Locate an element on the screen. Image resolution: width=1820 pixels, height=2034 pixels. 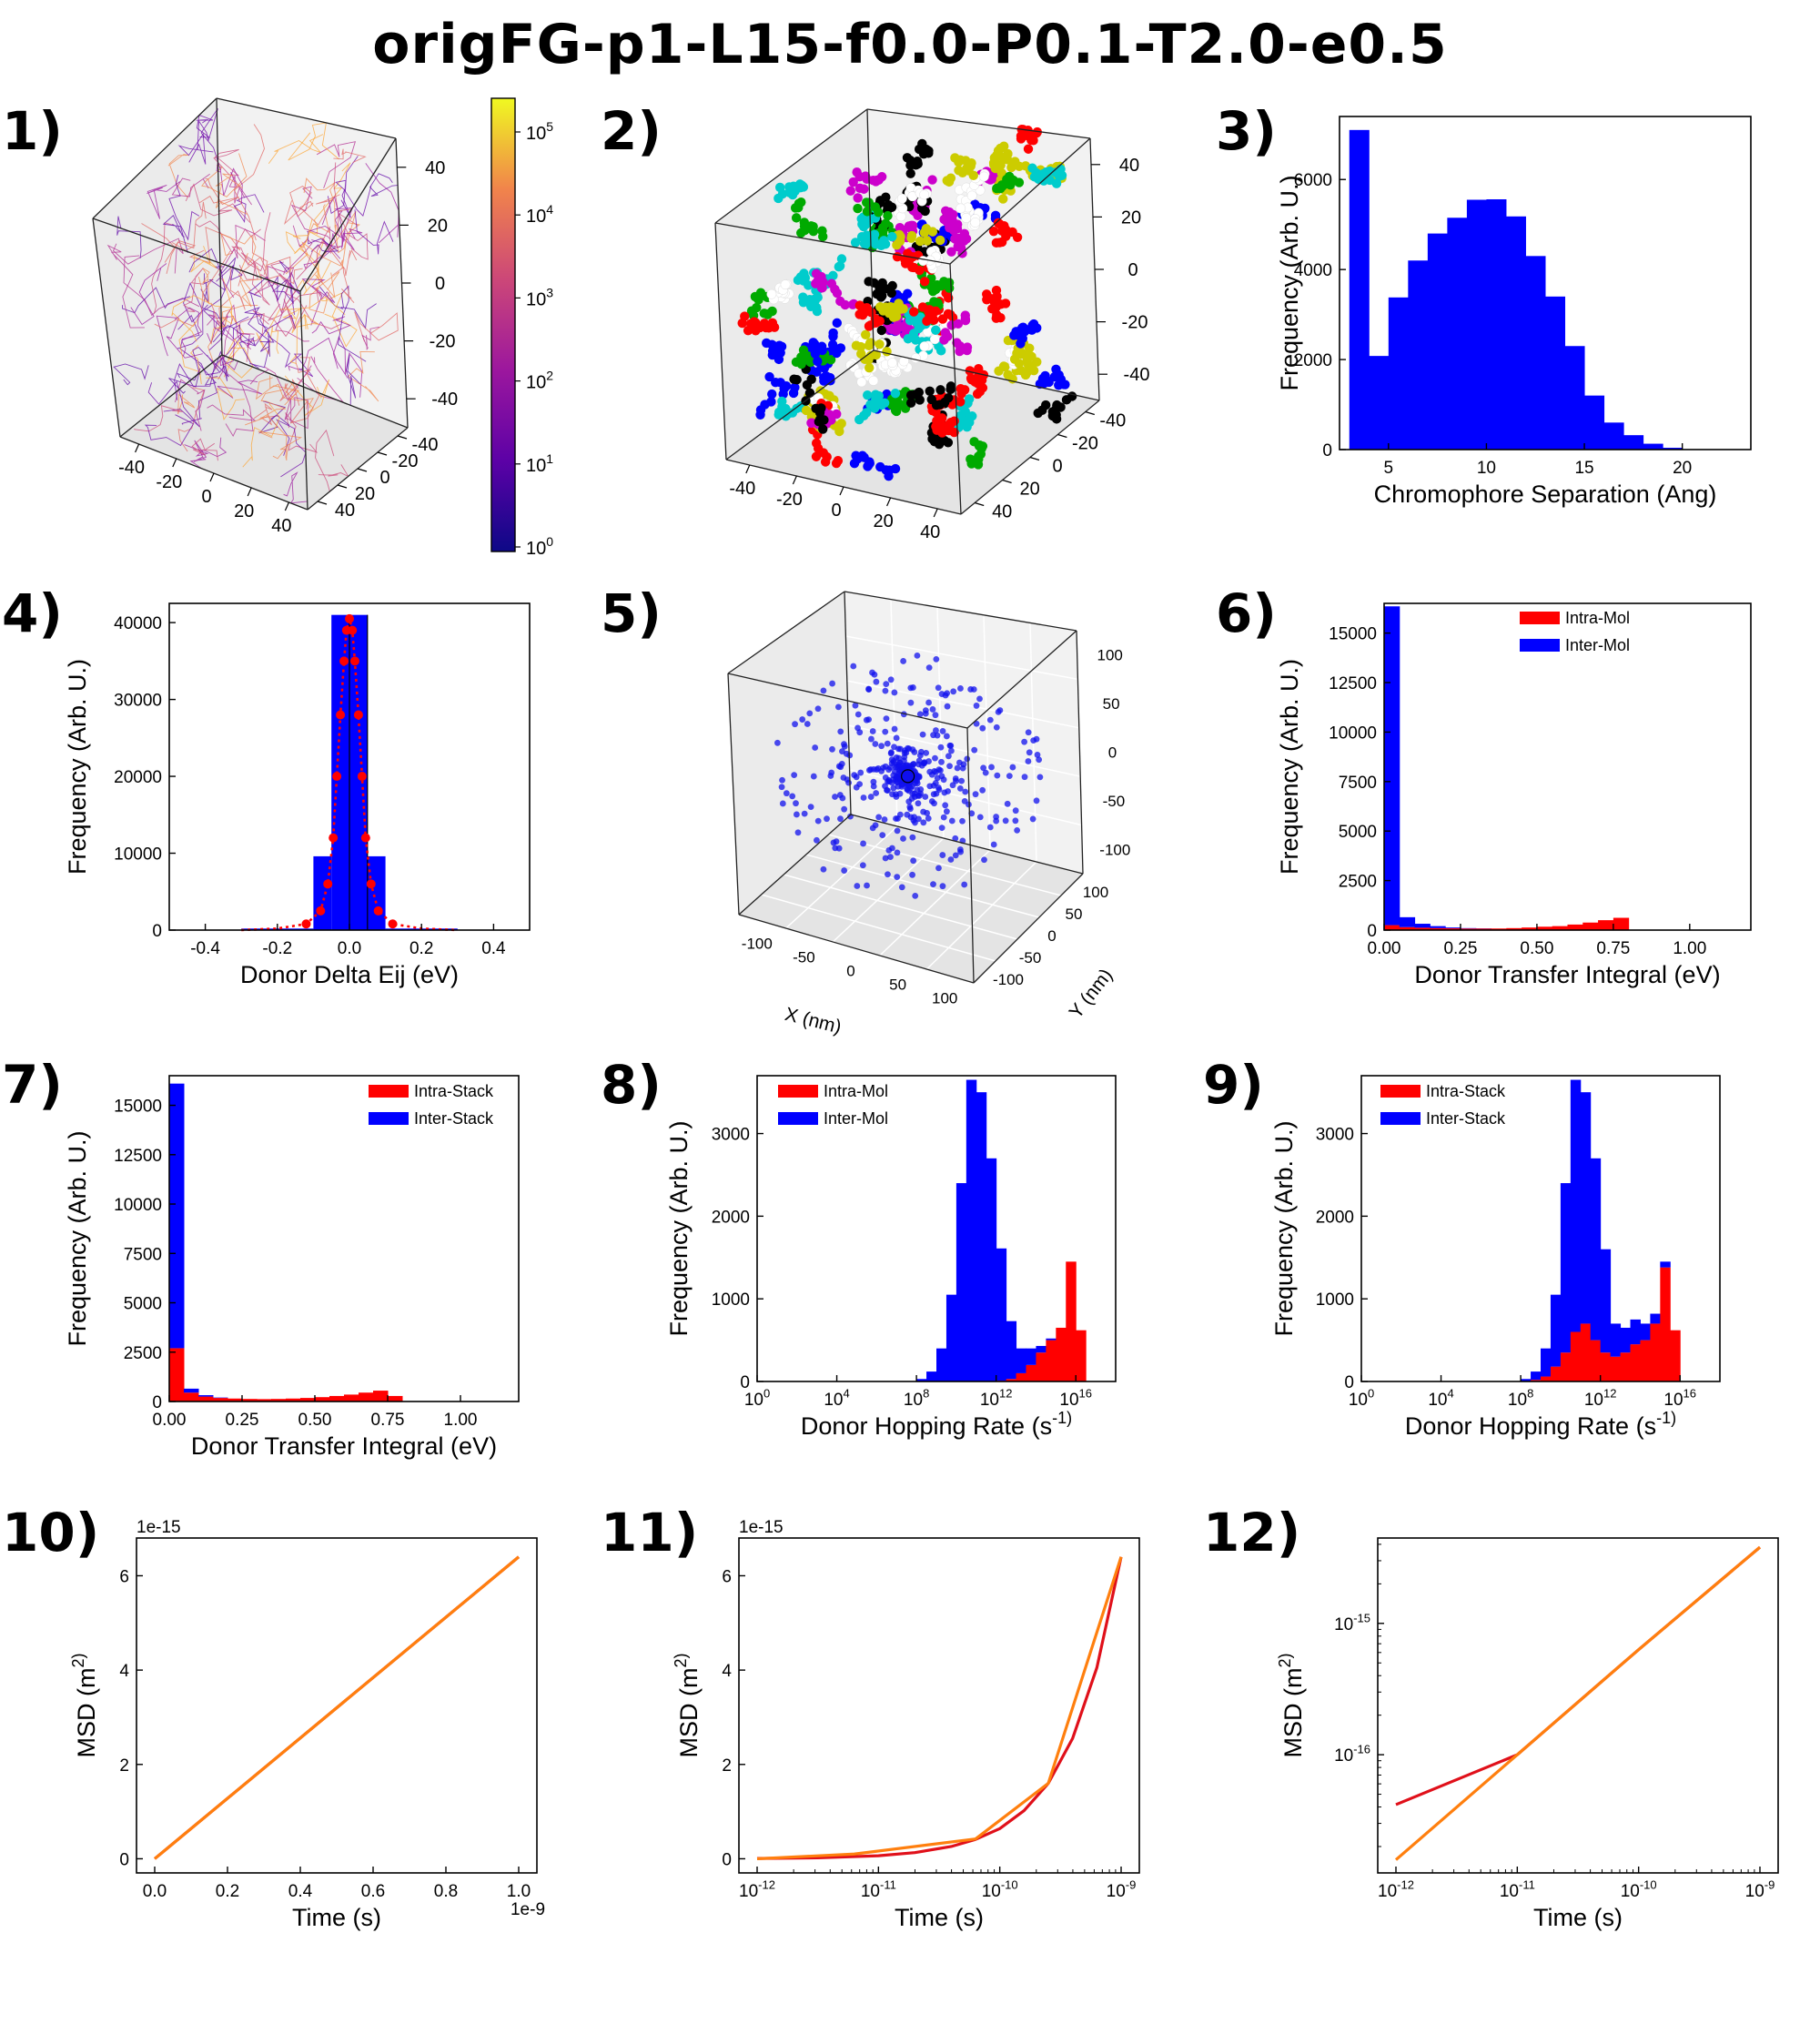
x-axis-label: Donor Hopping Rate (s-1) is located at coordinates (937, 1424).